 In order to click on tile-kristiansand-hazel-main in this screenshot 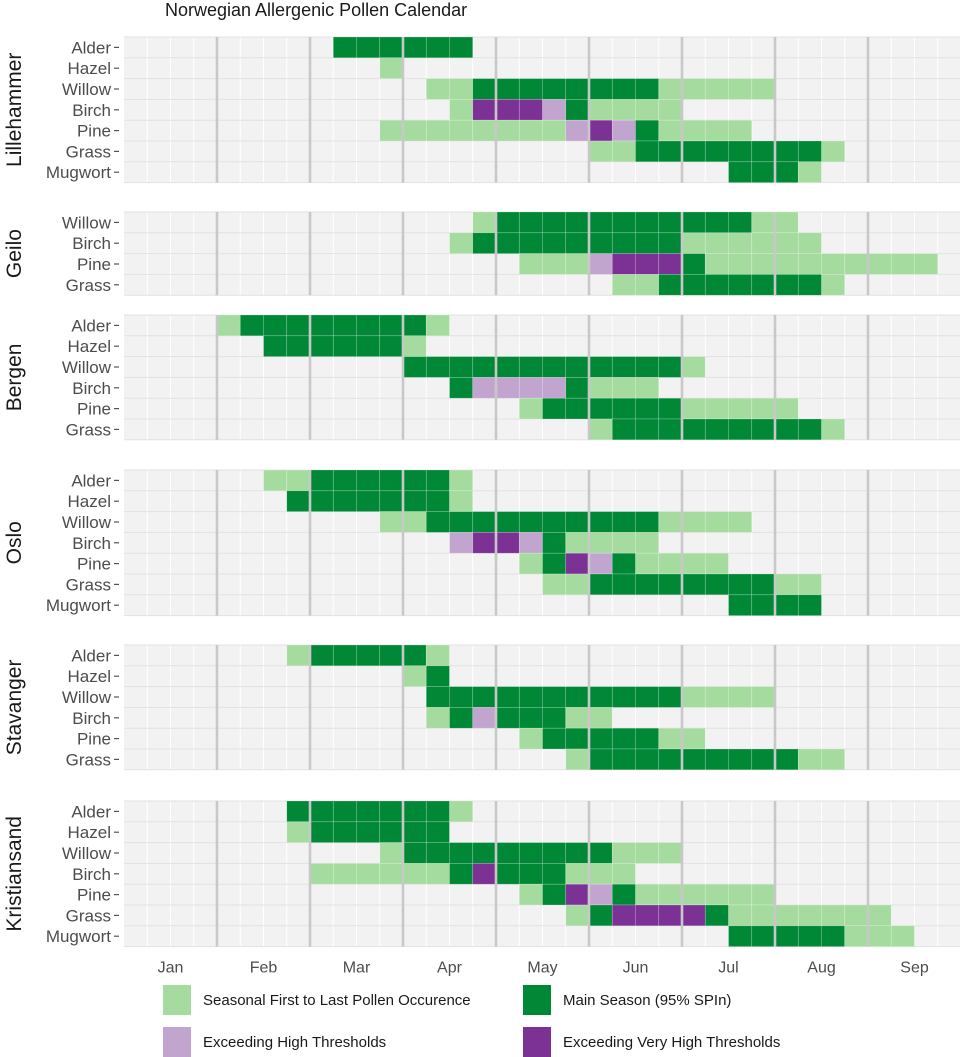, I will do `click(321, 832)`.